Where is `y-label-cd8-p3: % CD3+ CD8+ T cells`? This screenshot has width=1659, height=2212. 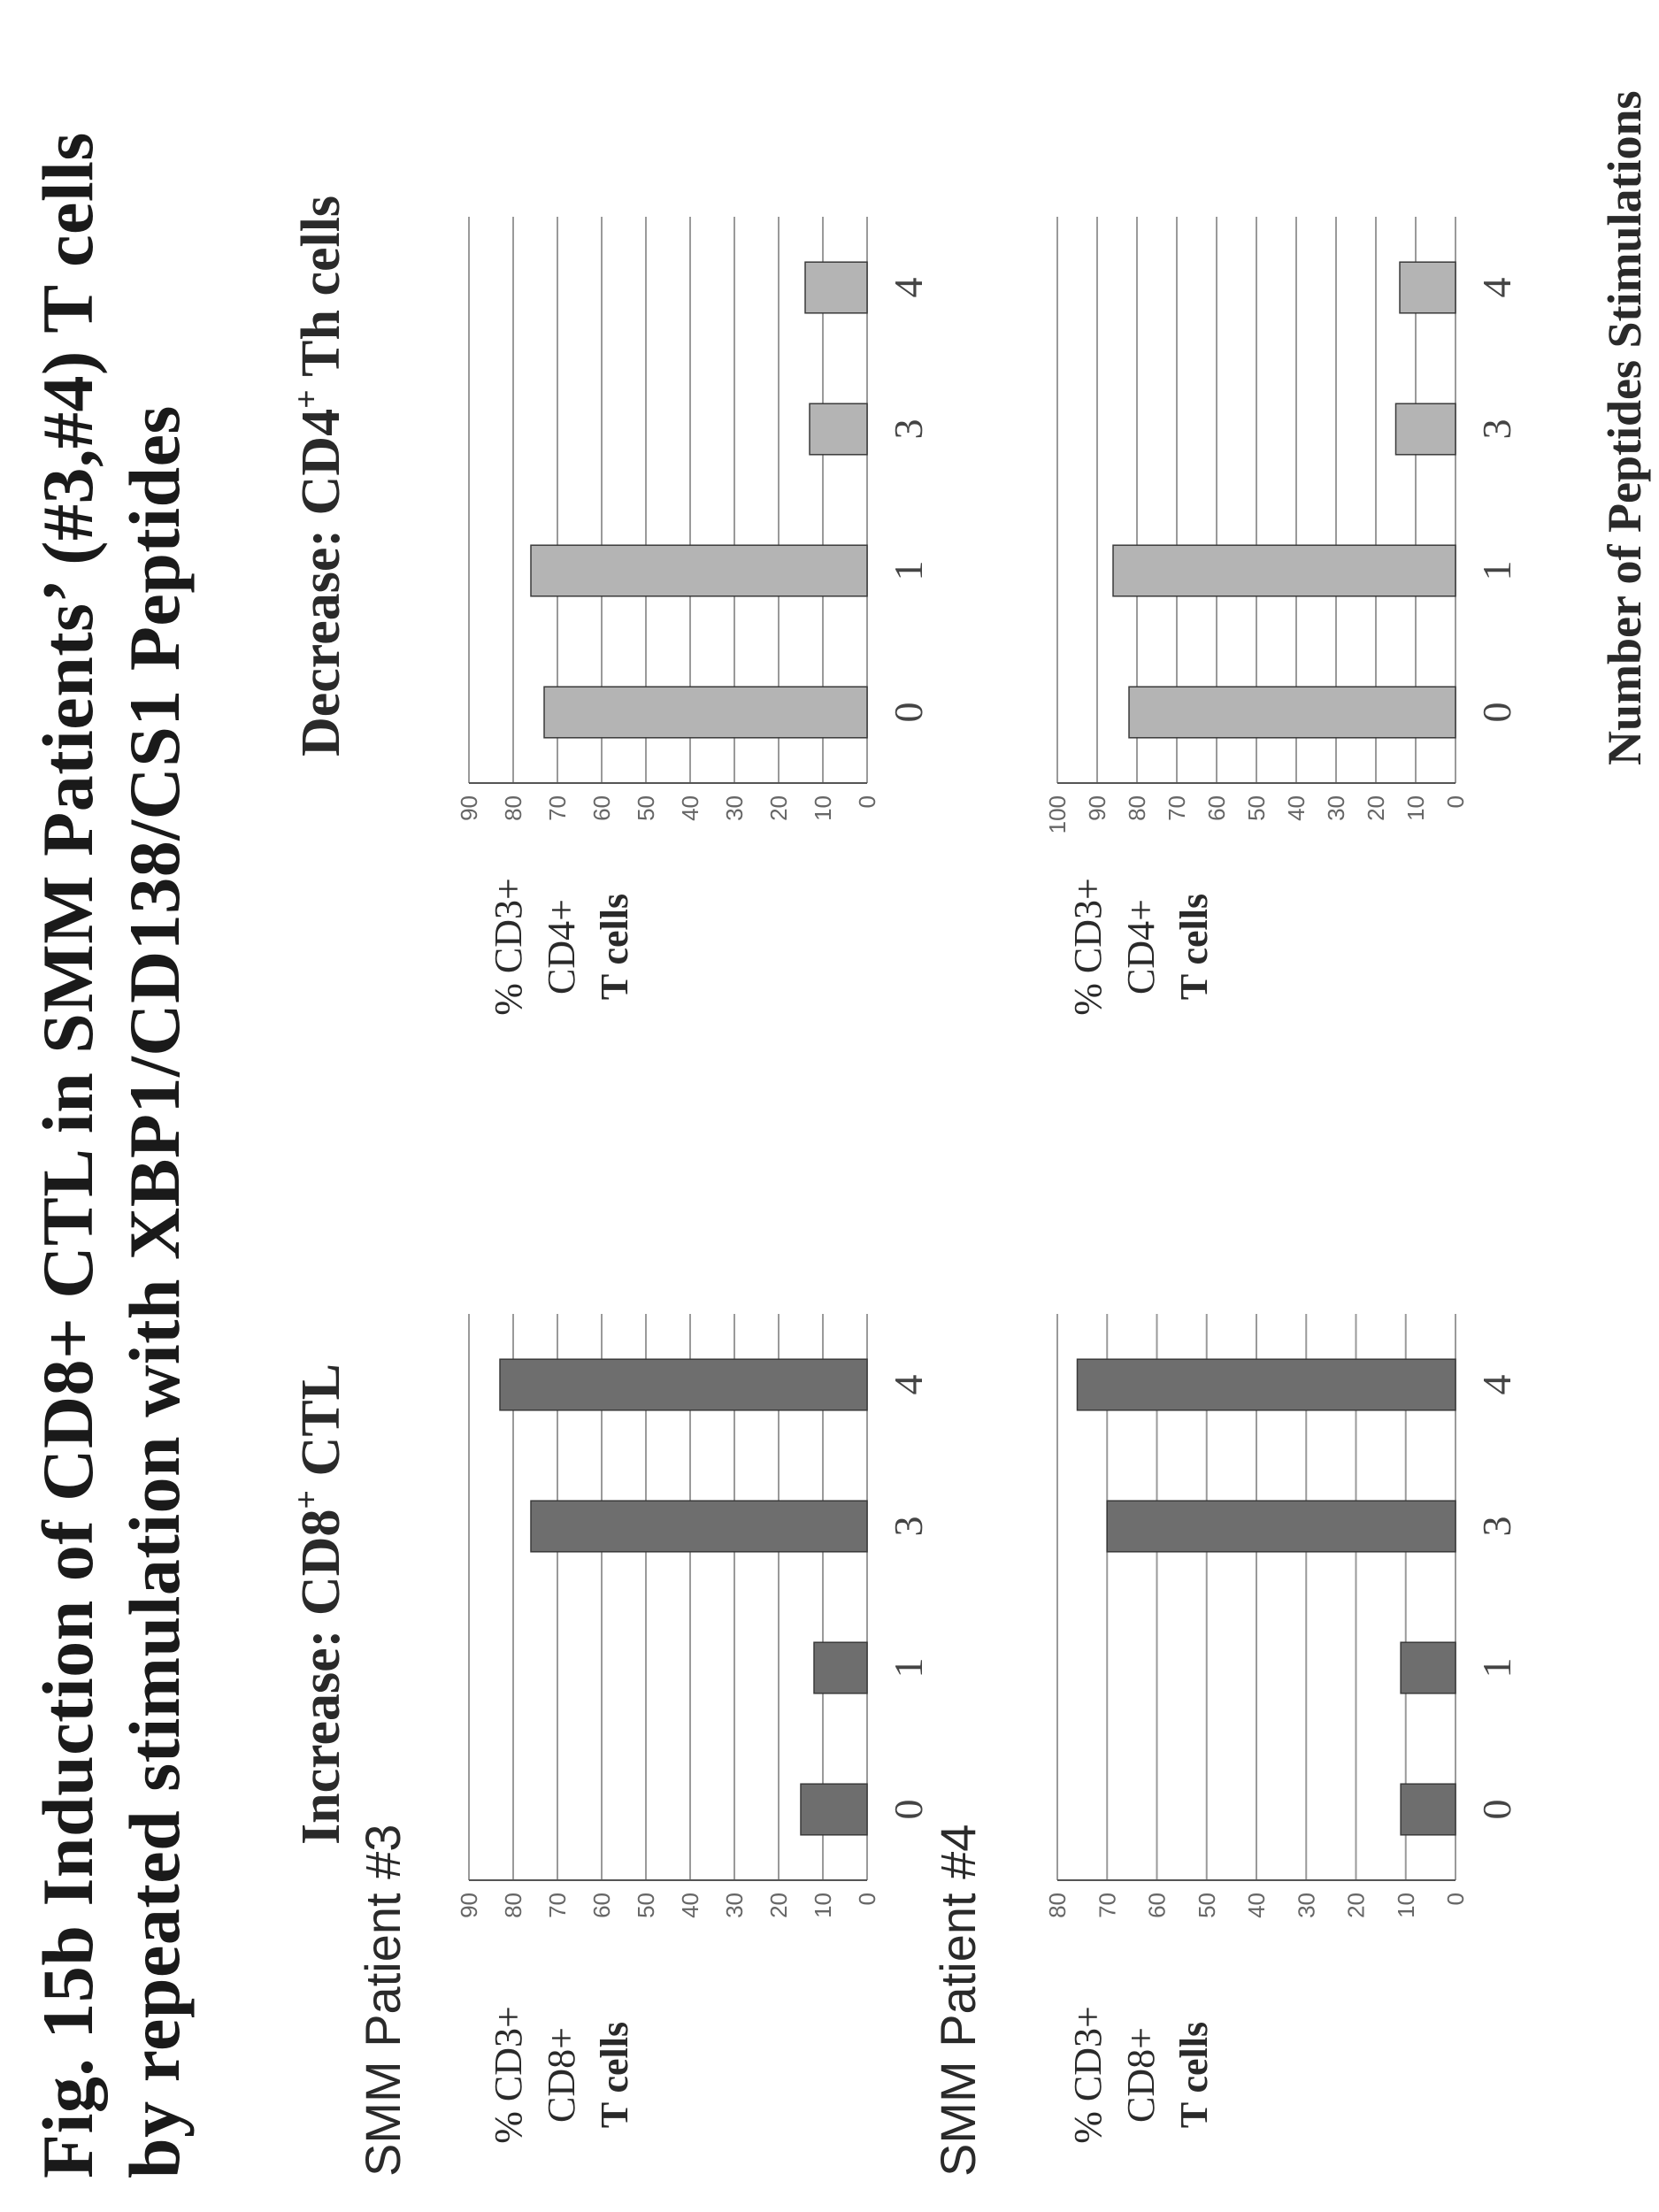 y-label-cd8-p3: % CD3+ CD8+ T cells is located at coordinates (561, 2075).